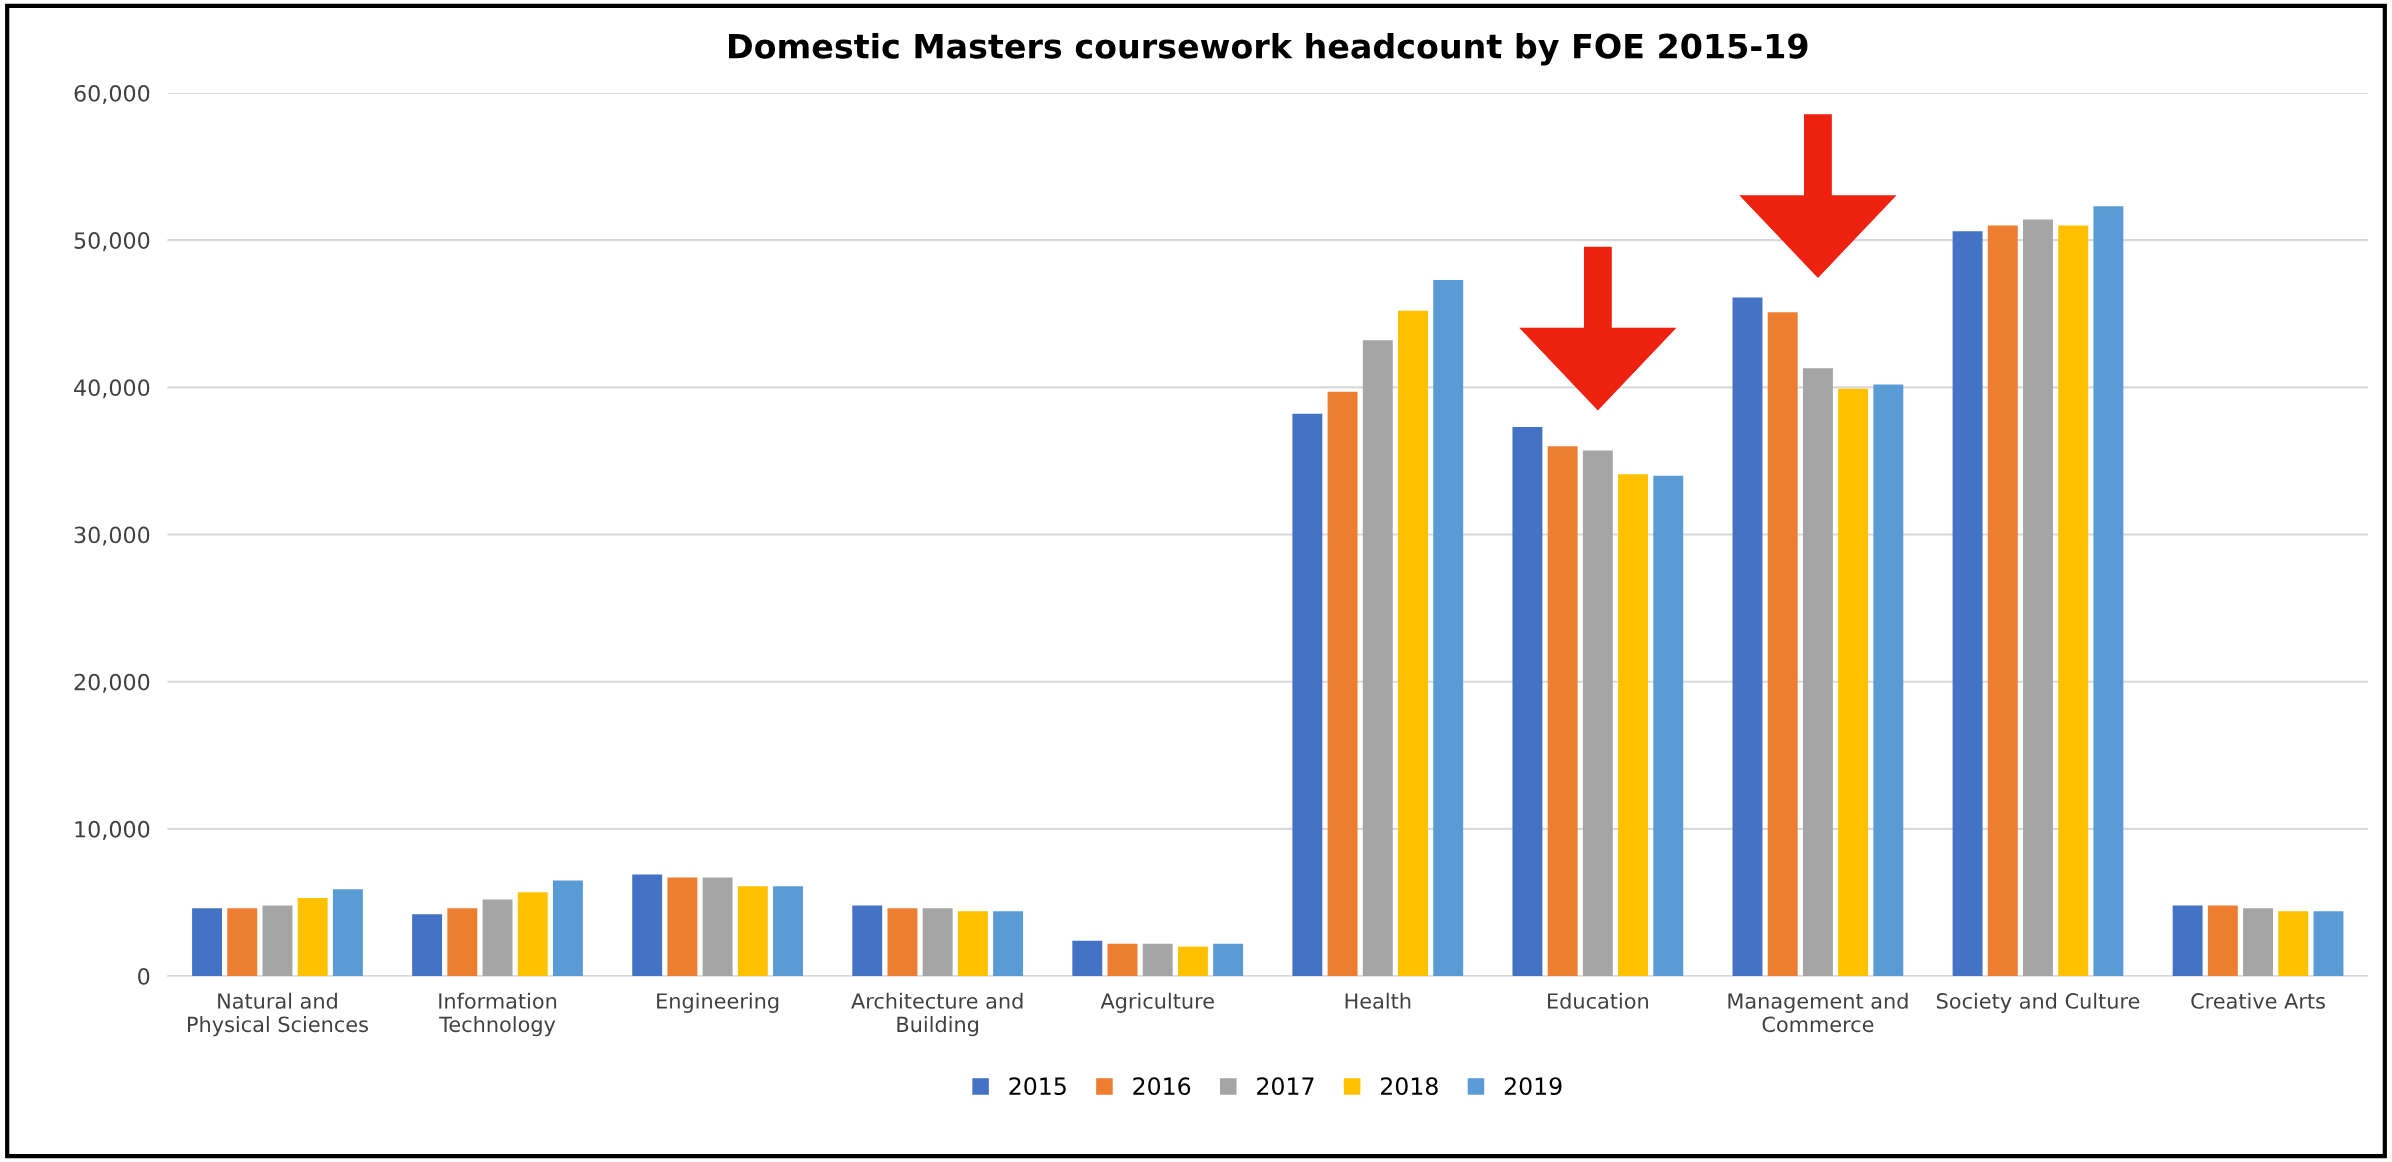 This screenshot has height=1162, width=2392. What do you see at coordinates (112, 389) in the screenshot?
I see `y-tick-label: 40,000` at bounding box center [112, 389].